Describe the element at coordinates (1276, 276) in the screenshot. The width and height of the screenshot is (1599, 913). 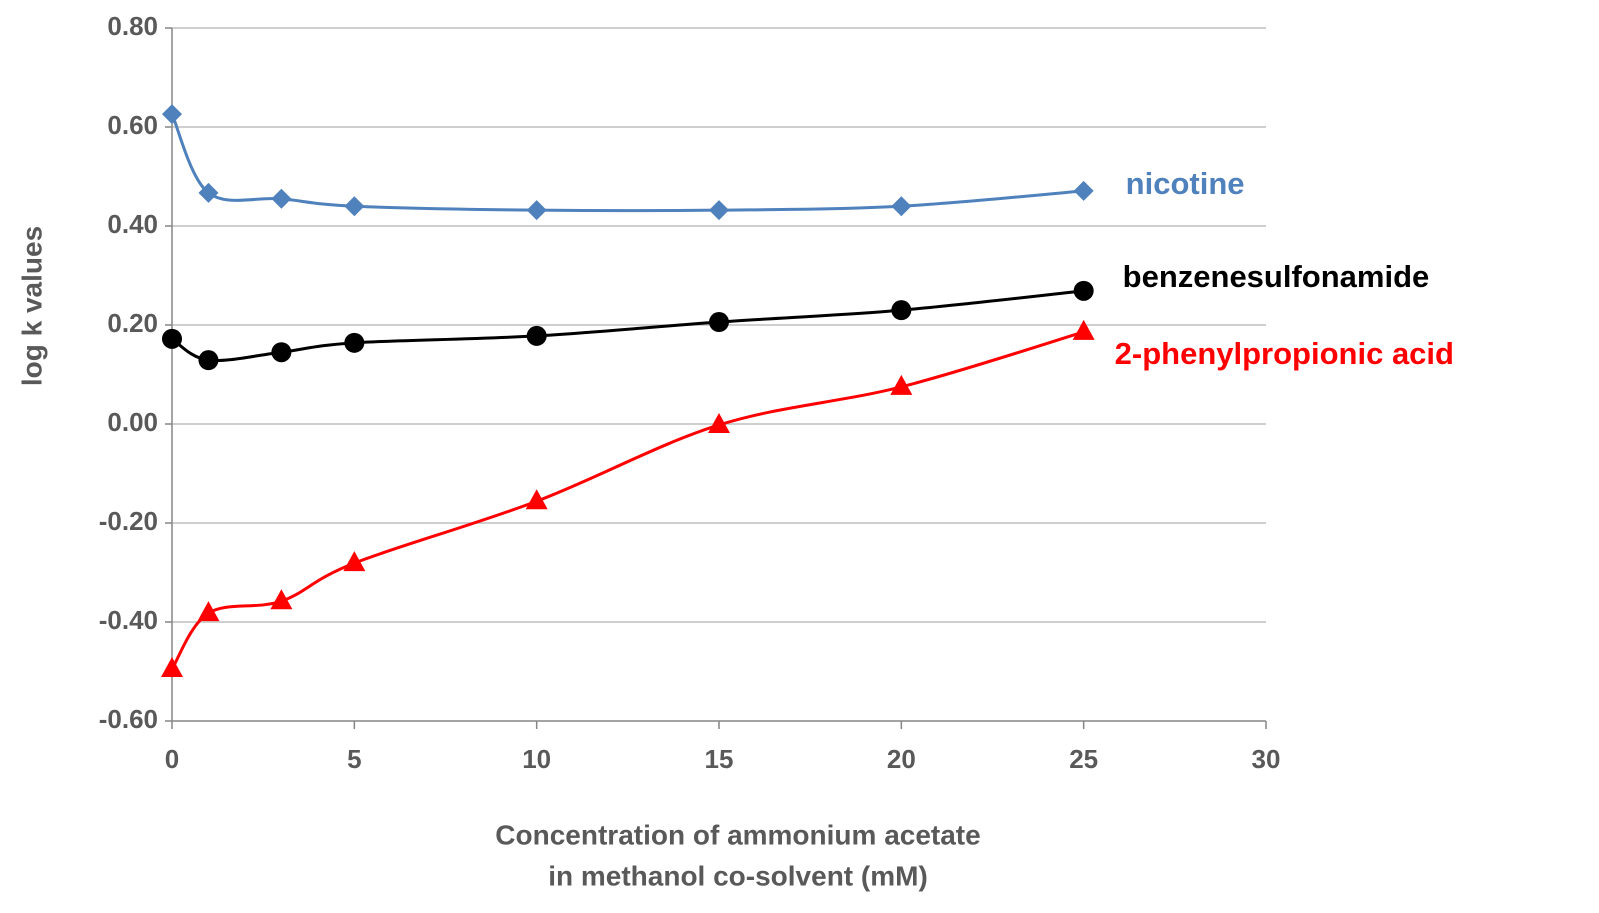
I see `series-label: benzenesulfonamide` at that location.